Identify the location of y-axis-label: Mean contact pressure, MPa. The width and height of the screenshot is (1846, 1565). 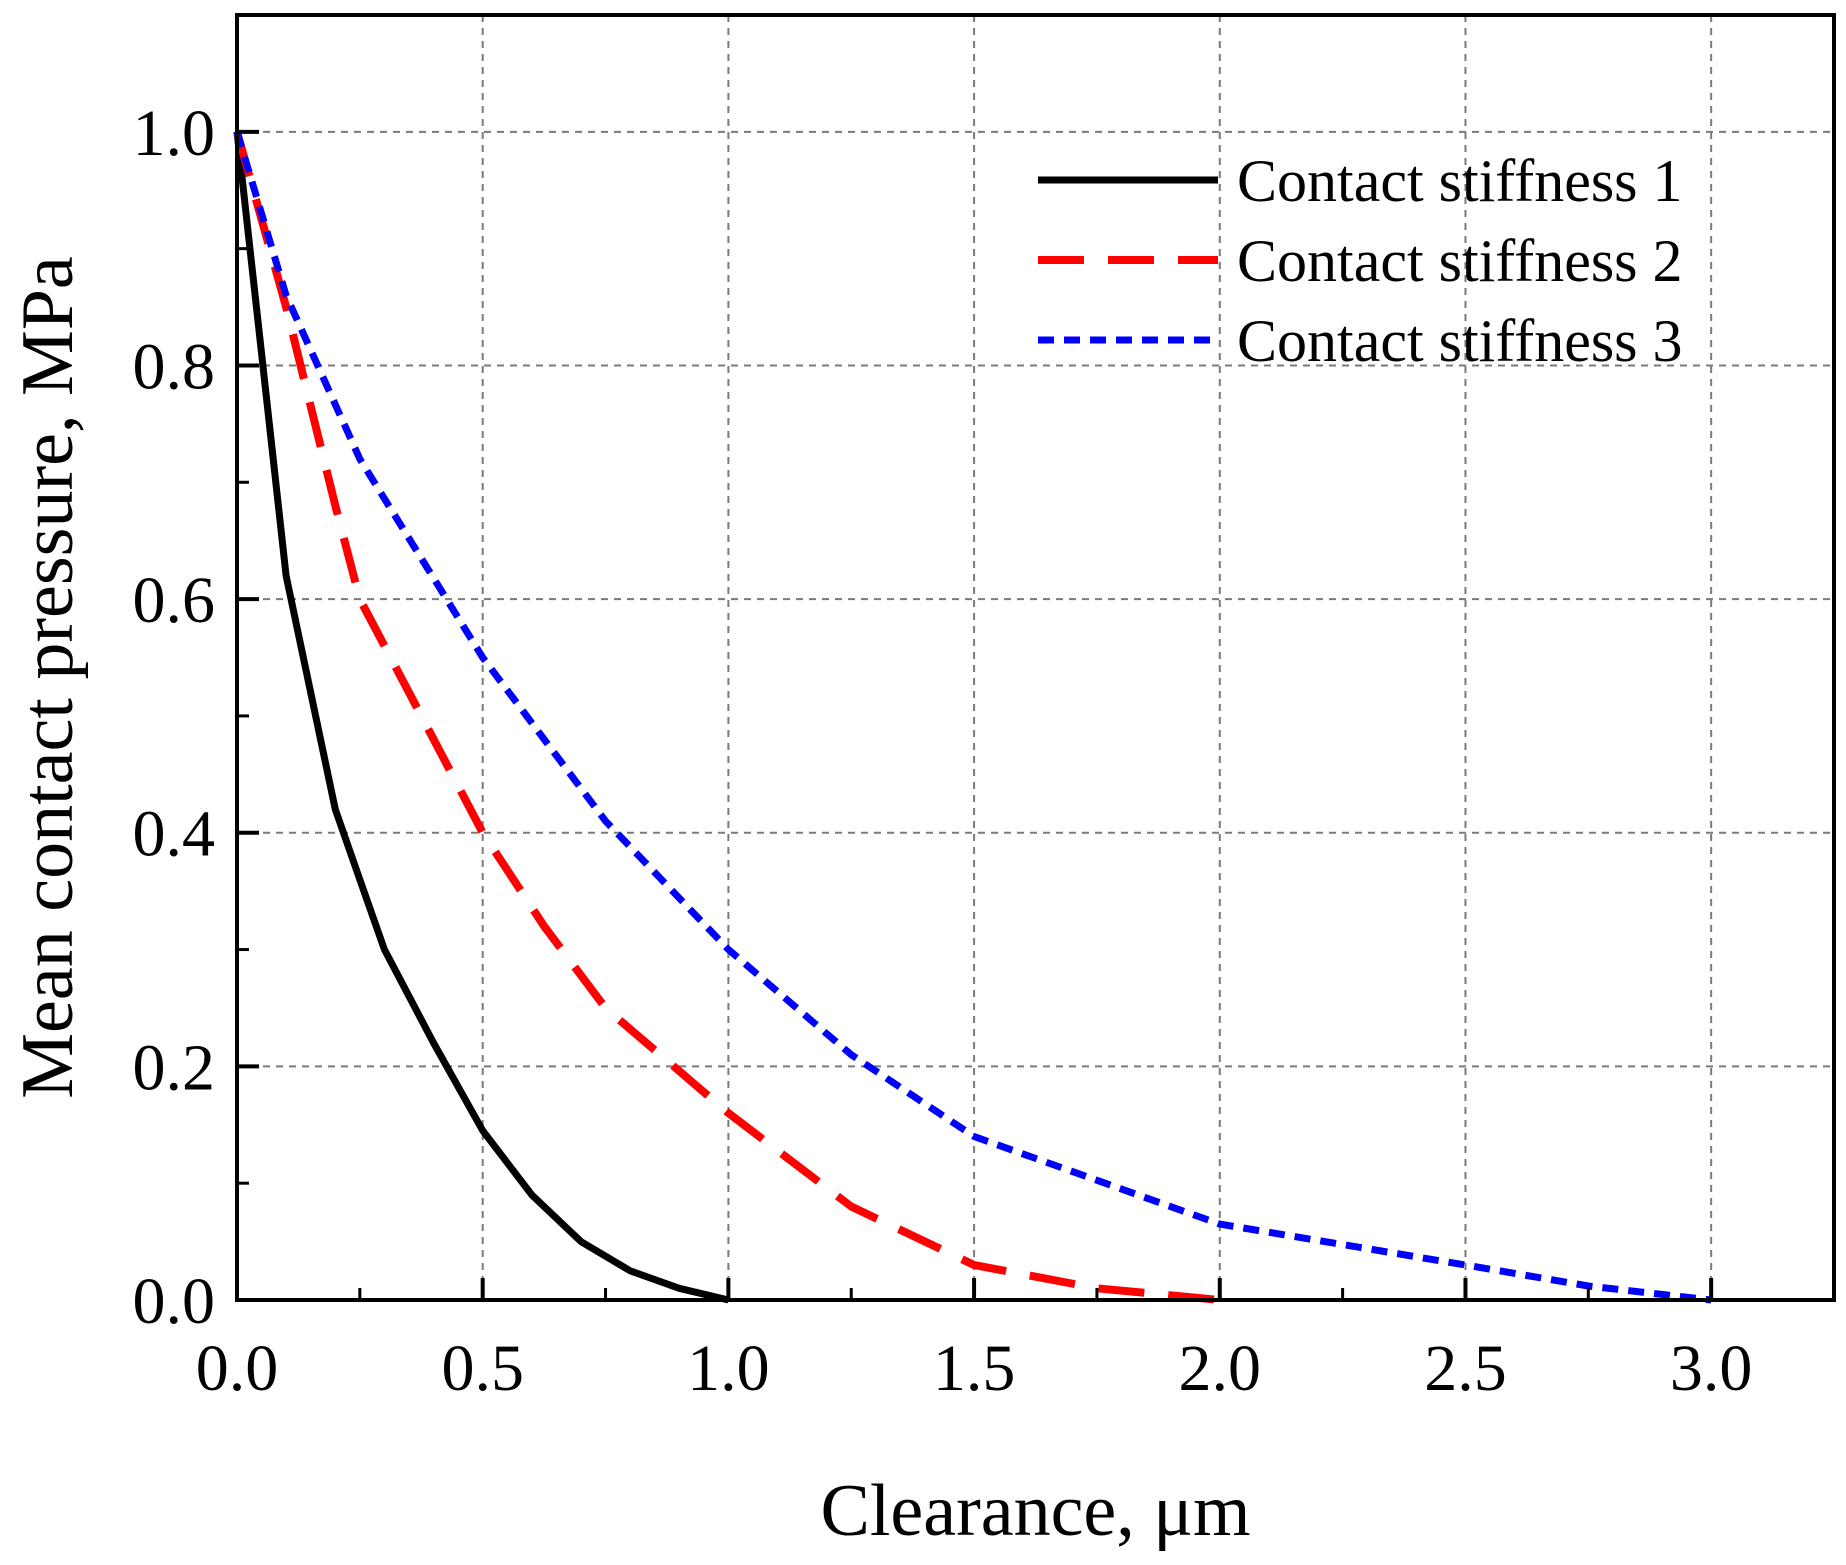
(48, 677).